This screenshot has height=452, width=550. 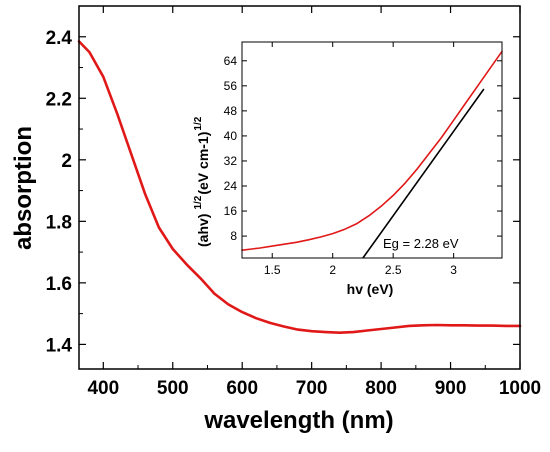 I want to click on main-y-tick-label: 1.8, so click(x=59, y=222).